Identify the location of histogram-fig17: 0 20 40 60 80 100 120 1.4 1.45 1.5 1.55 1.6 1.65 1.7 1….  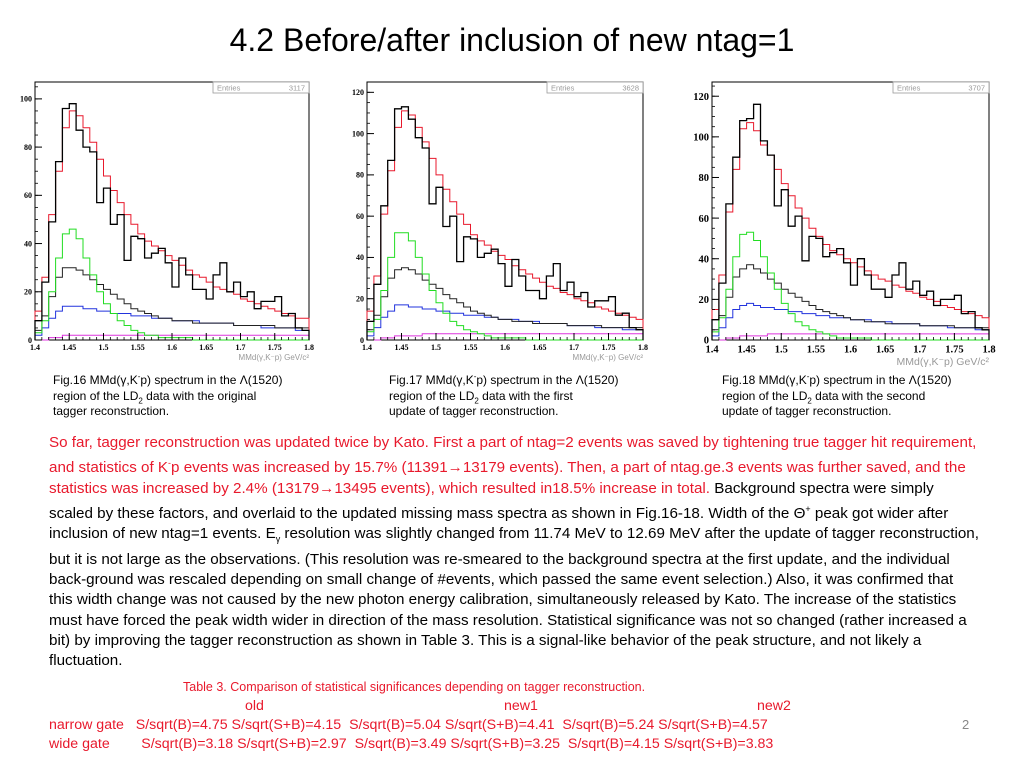
(500, 221).